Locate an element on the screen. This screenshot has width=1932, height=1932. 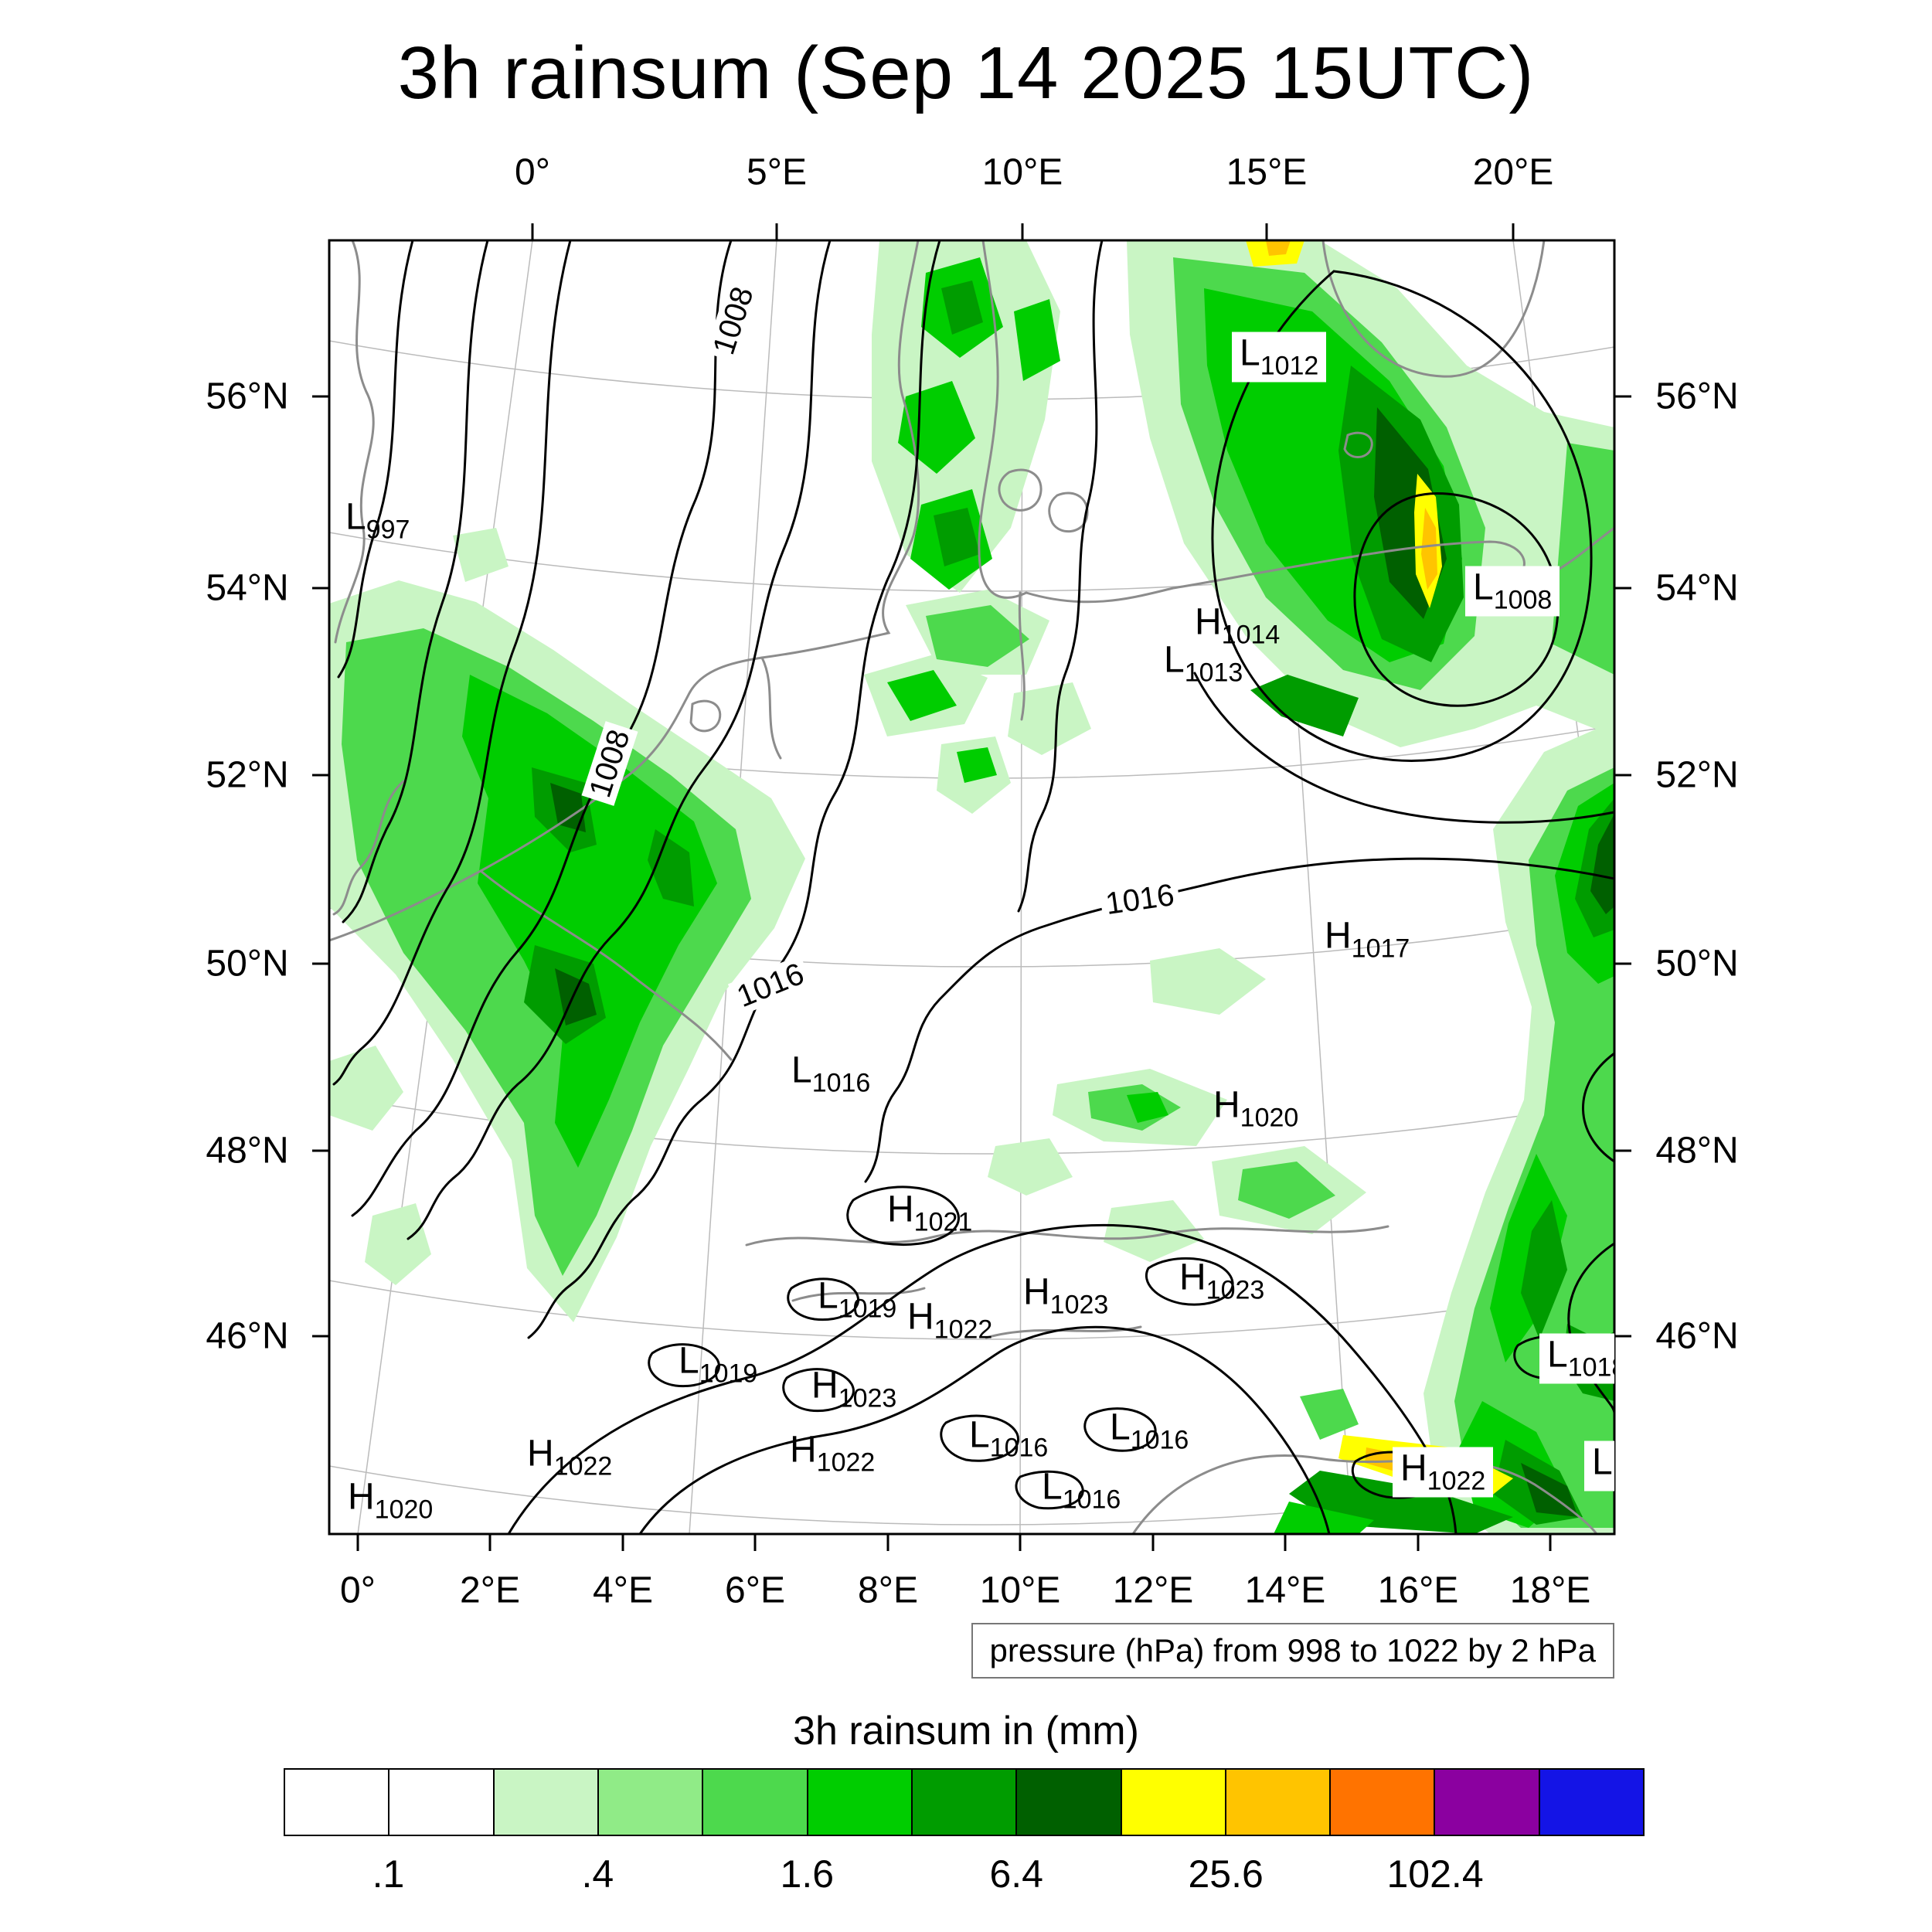
top-axis-label: 5°E is located at coordinates (777, 172).